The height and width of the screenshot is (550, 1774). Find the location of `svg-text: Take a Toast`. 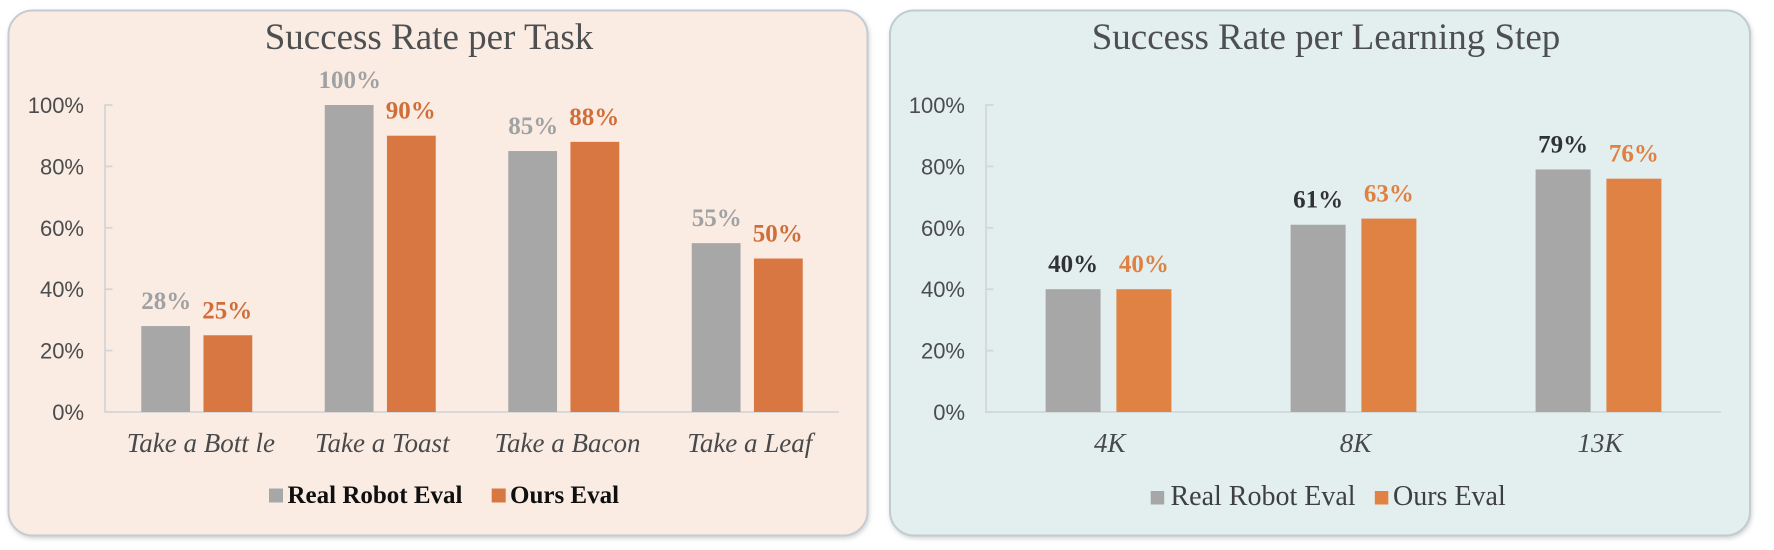

svg-text: Take a Toast is located at coordinates (383, 443).